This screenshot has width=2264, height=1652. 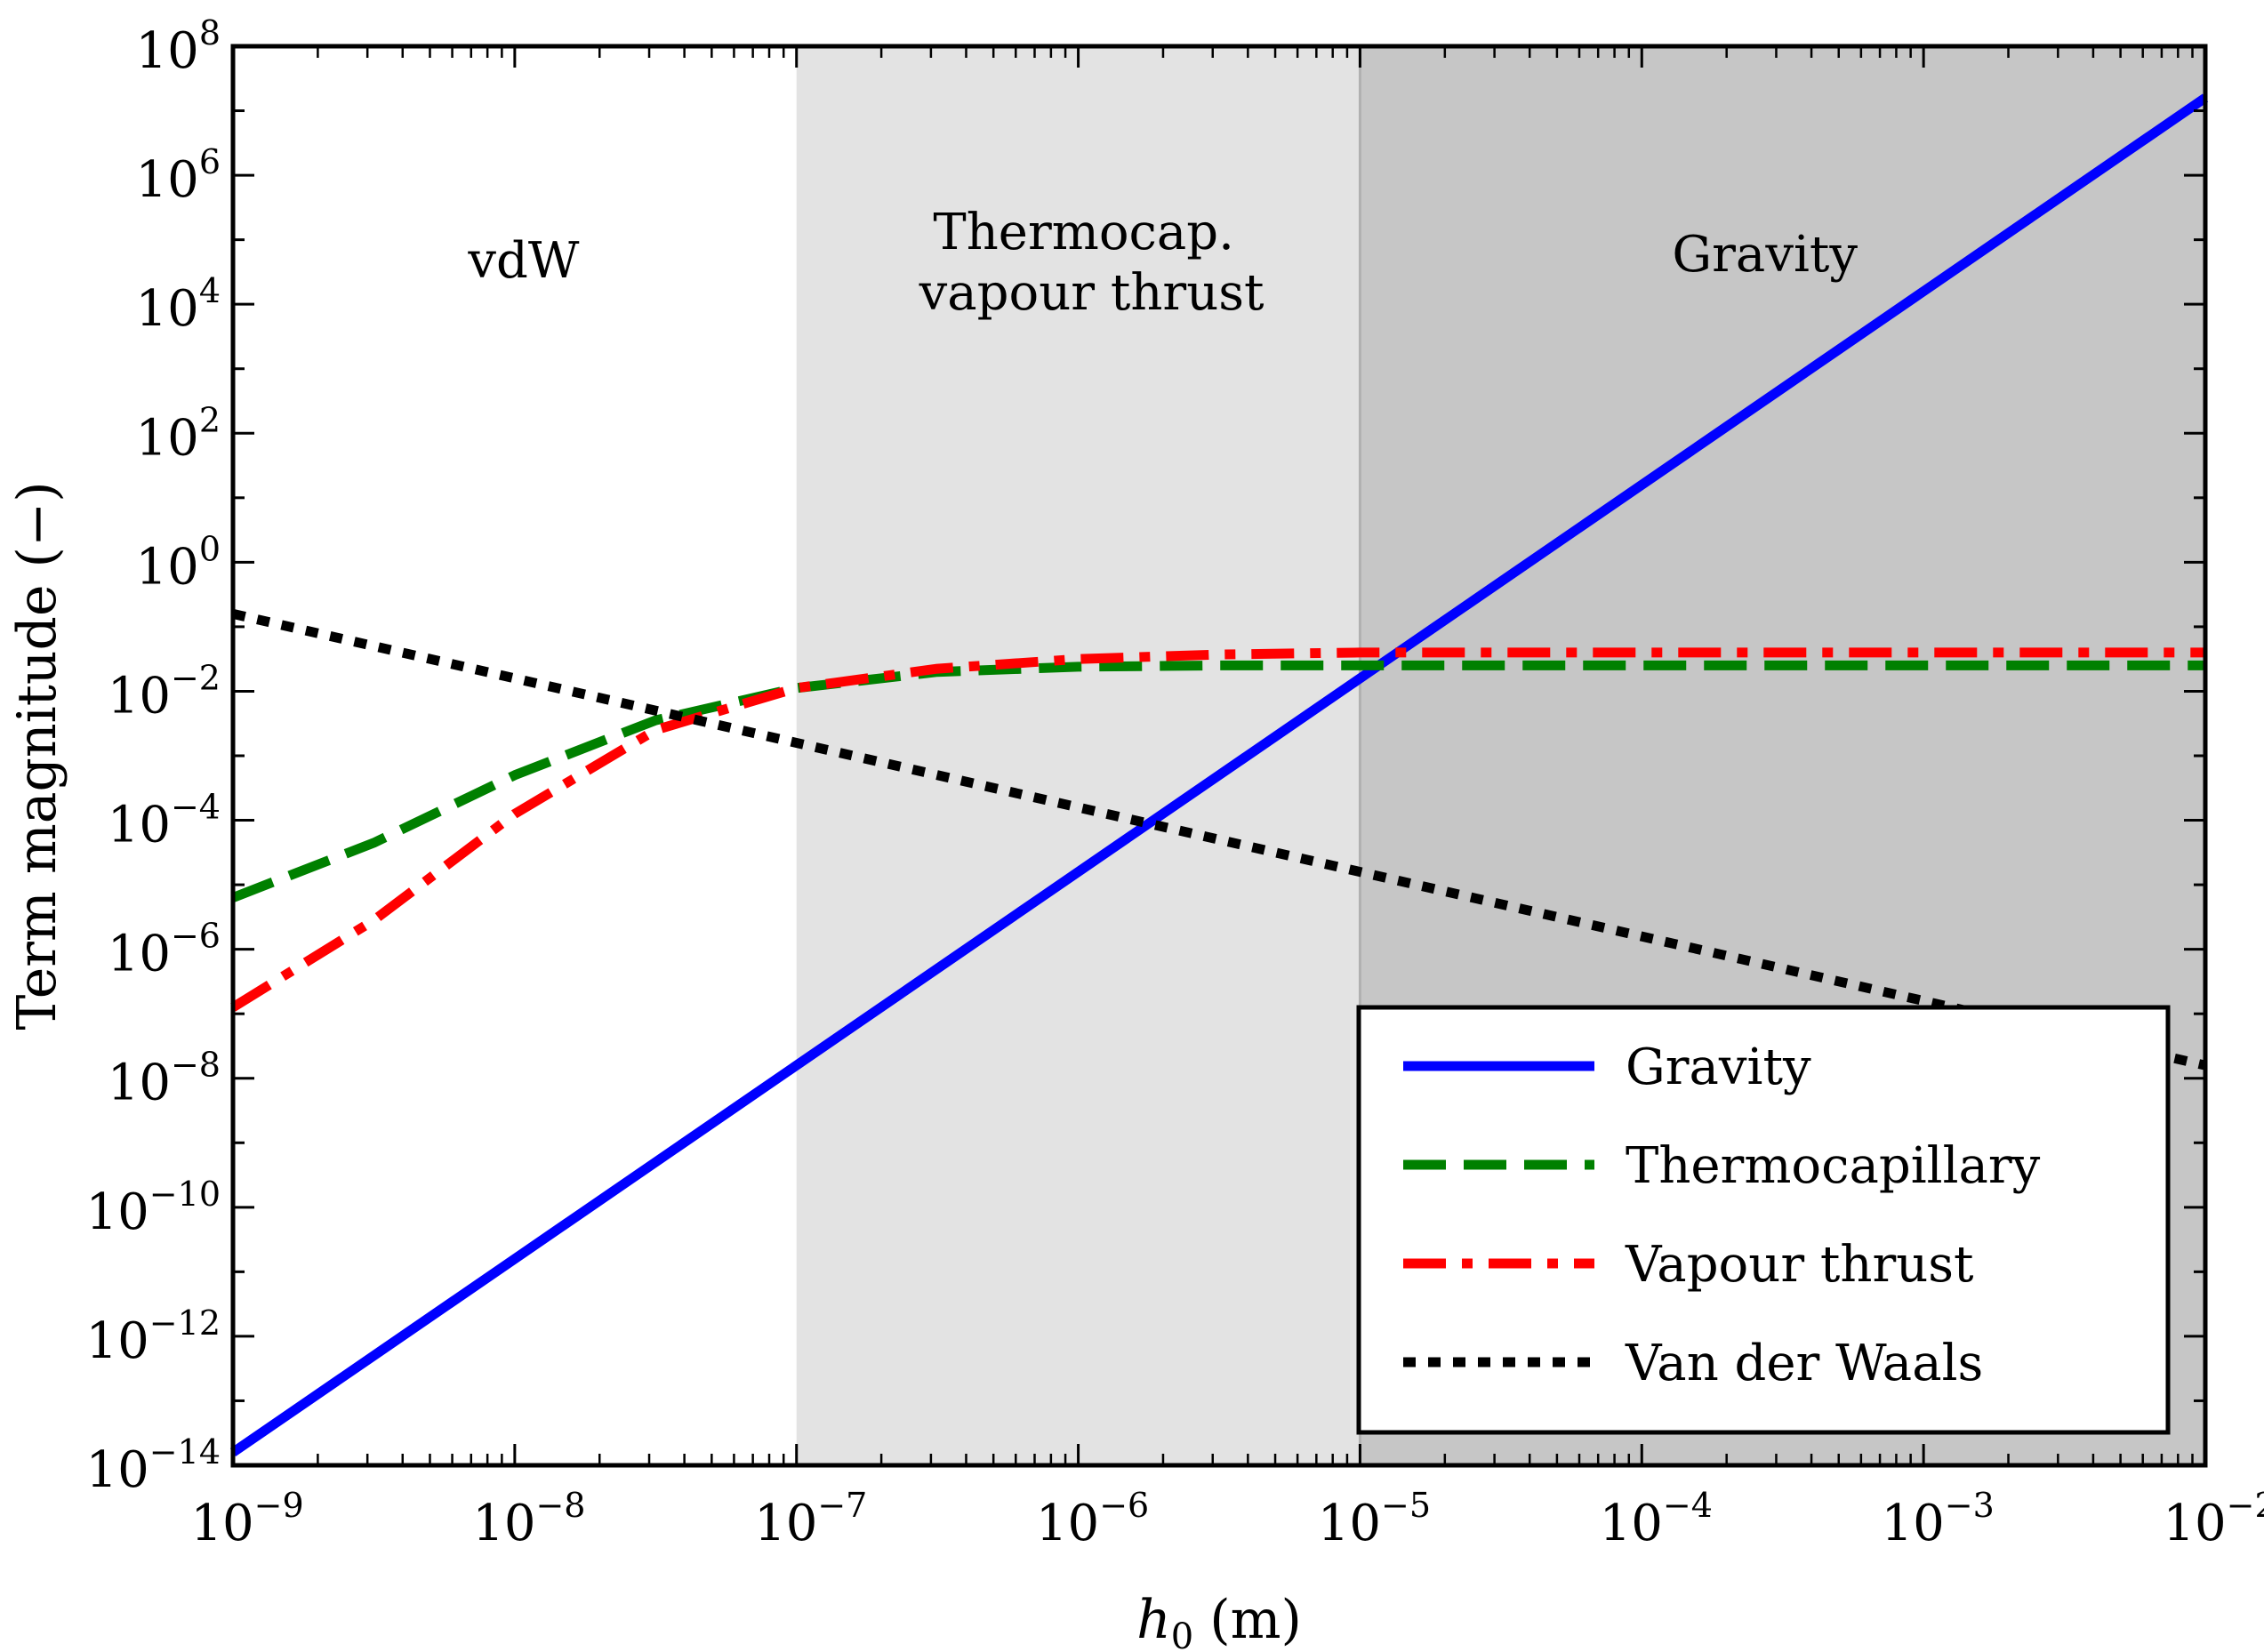 What do you see at coordinates (1657, 1519) in the screenshot?
I see `x-tick-label: 10⁻⁴` at bounding box center [1657, 1519].